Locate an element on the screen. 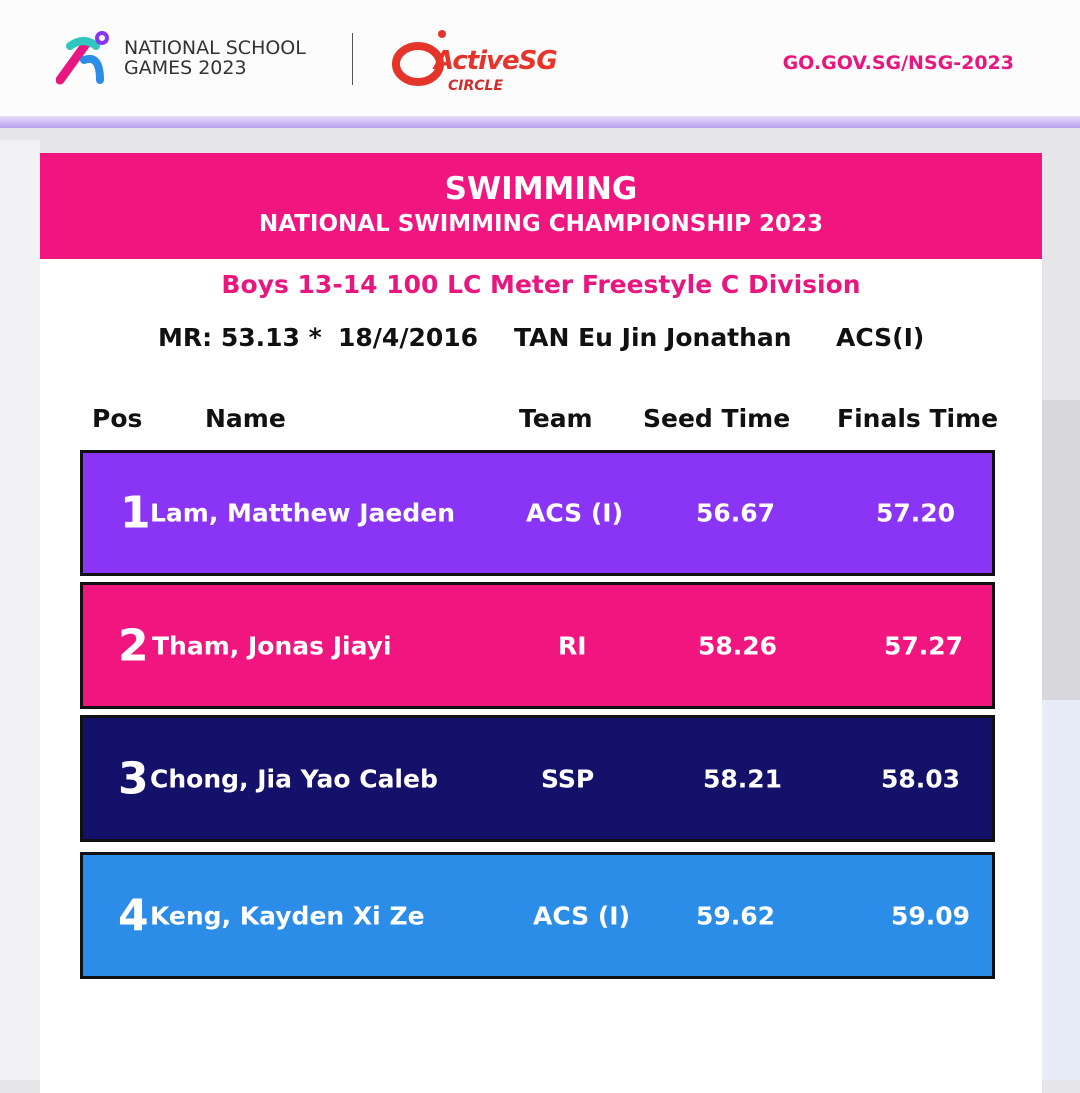  result-seed: 56.67 is located at coordinates (736, 513).